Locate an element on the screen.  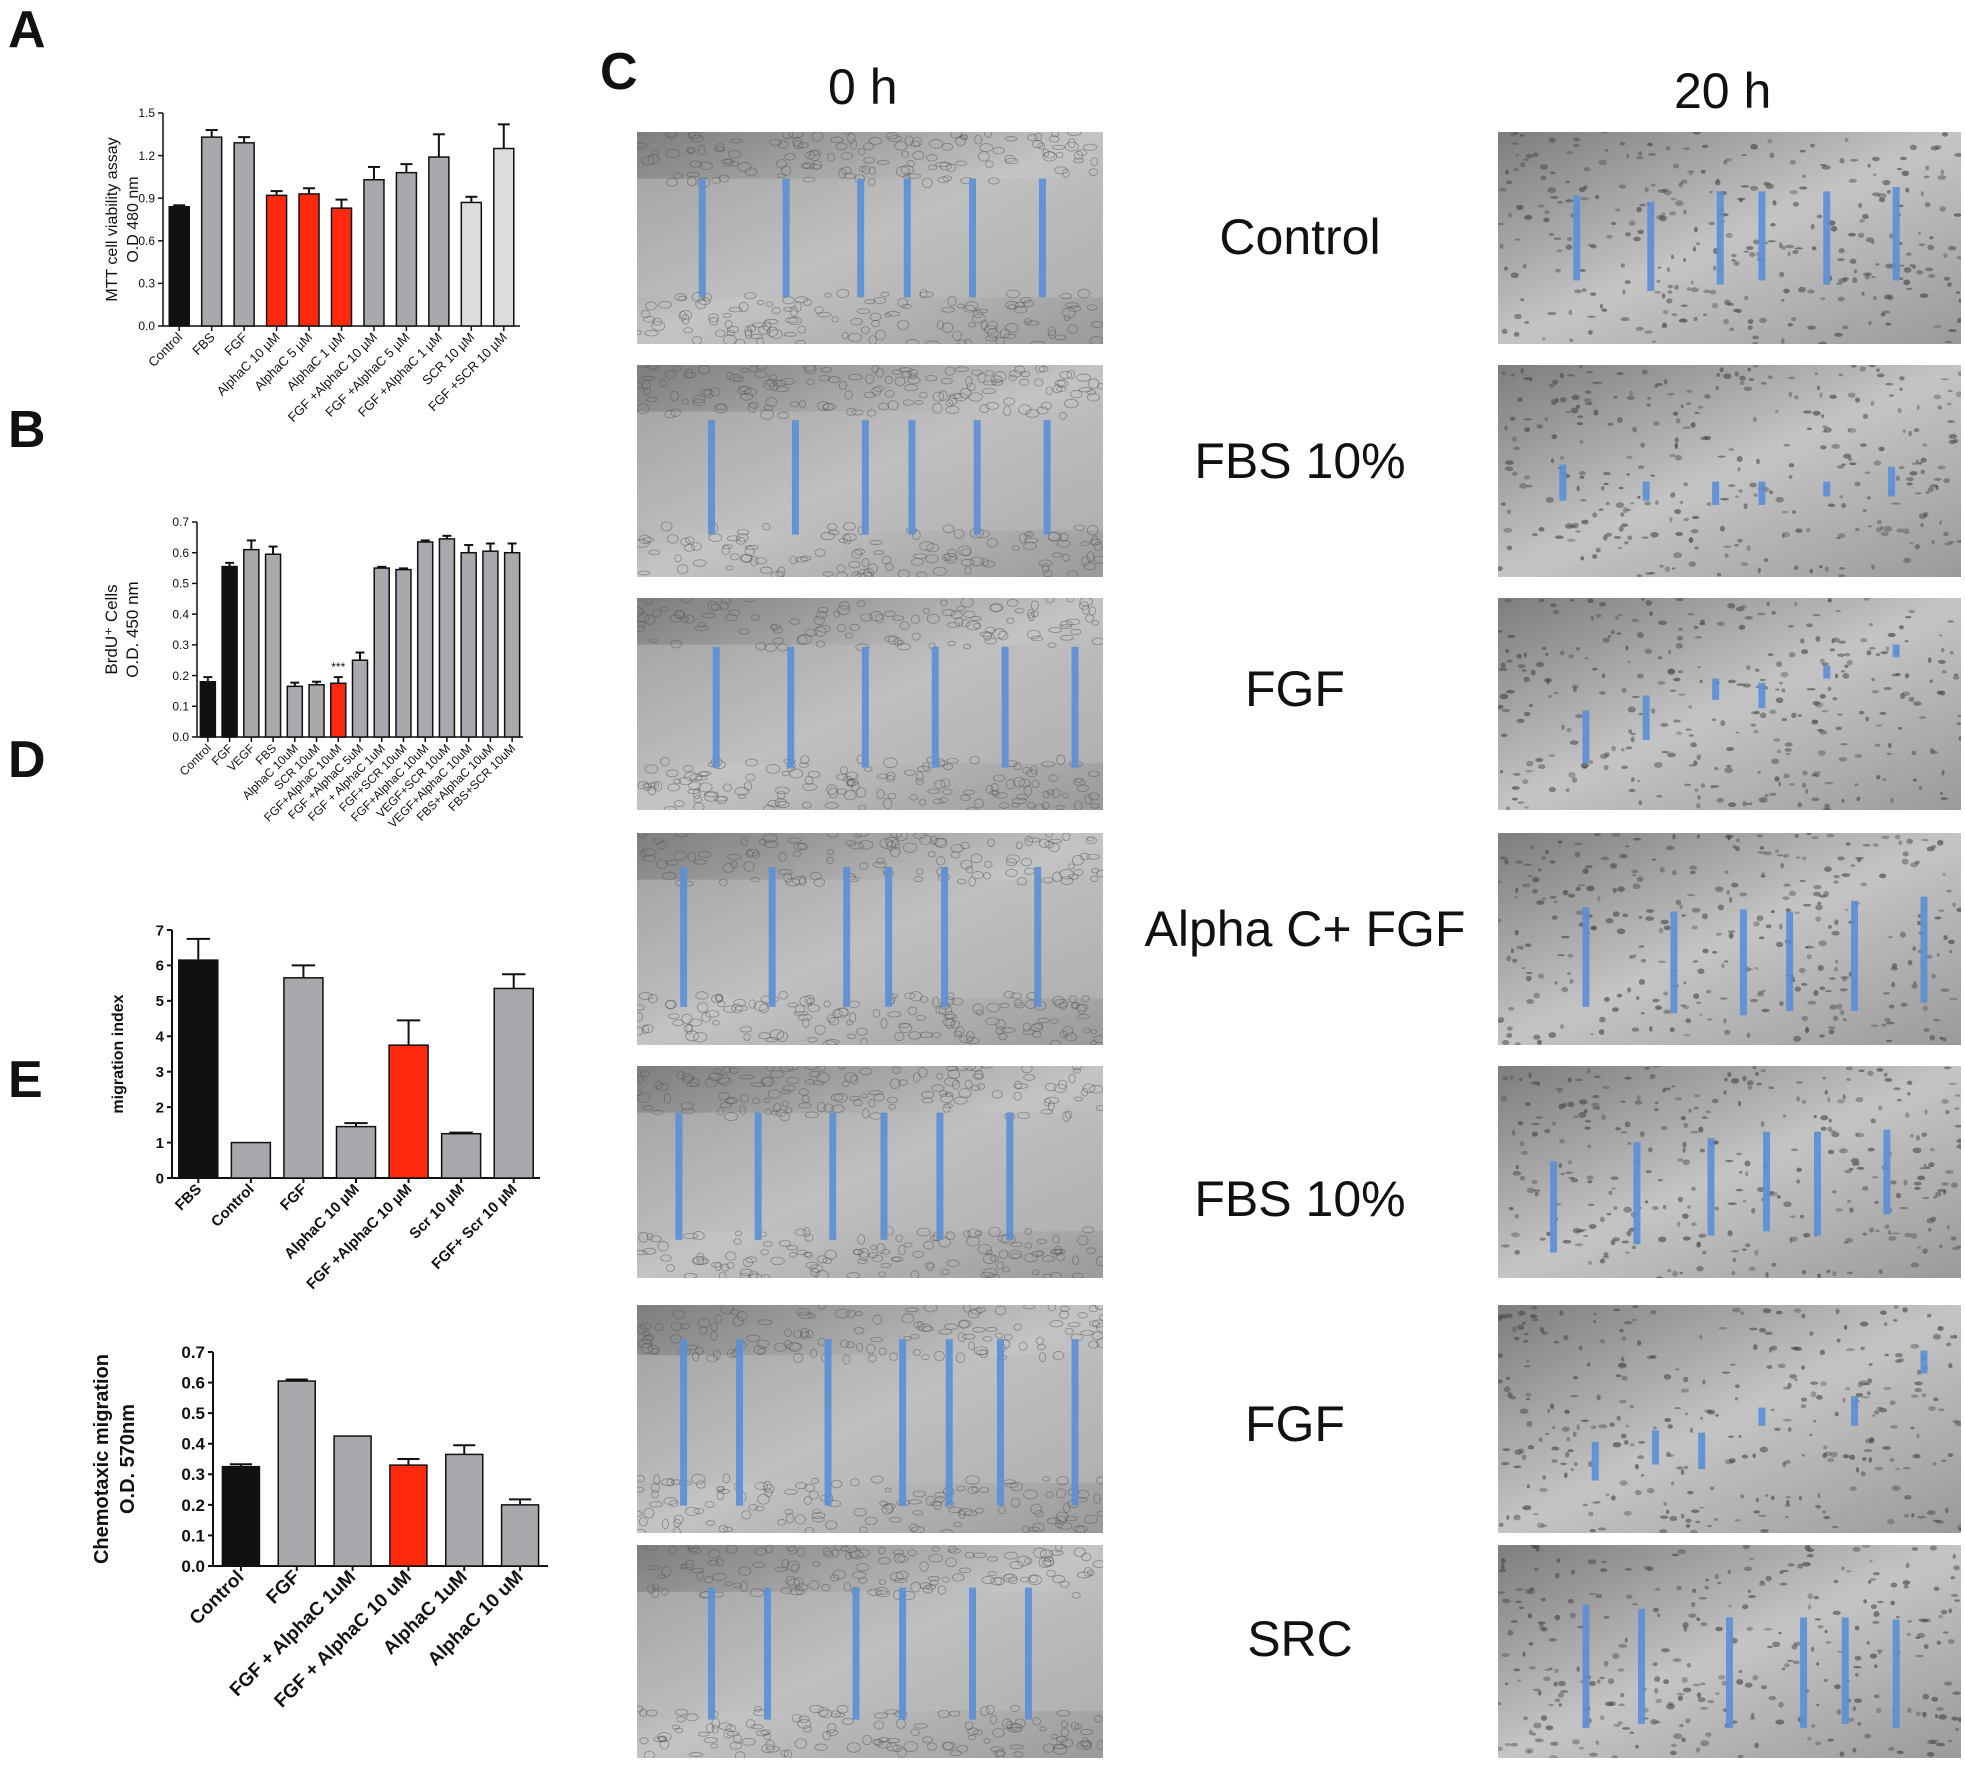
y-tick-label: 0.7 is located at coordinates (193, 1352).